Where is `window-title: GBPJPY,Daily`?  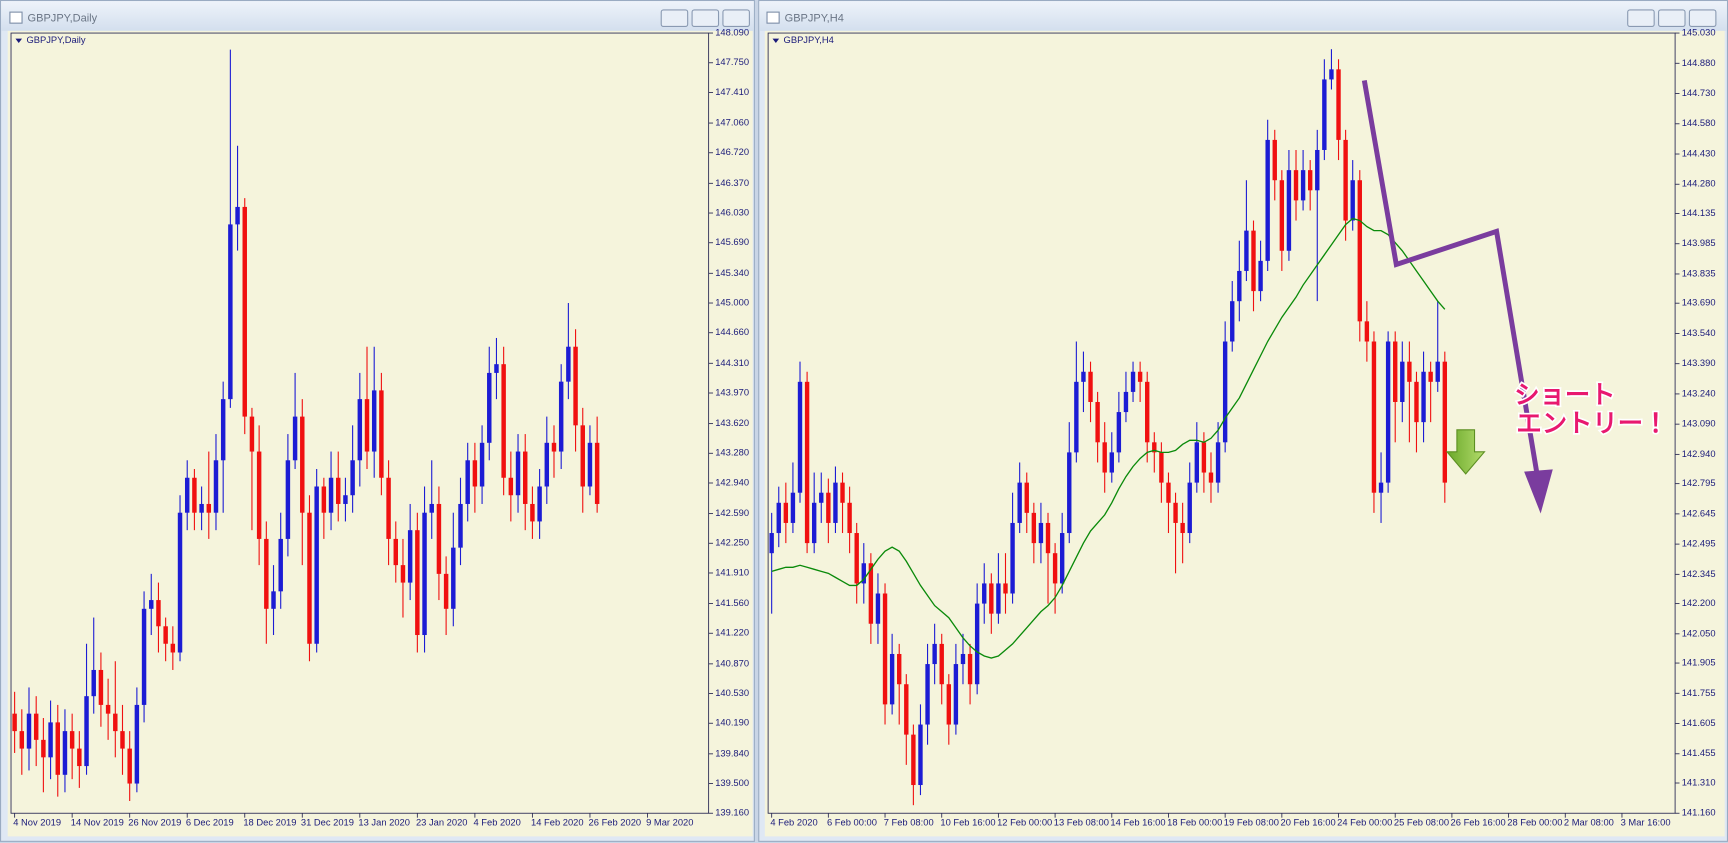
window-title: GBPJPY,Daily is located at coordinates (63, 19).